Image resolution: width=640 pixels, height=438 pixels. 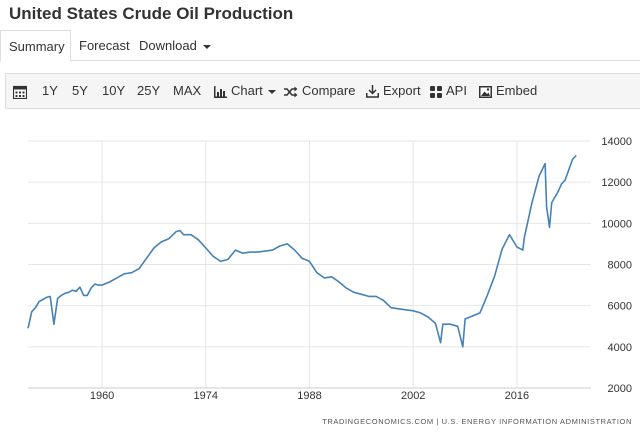 I want to click on image-icon, so click(x=485, y=91).